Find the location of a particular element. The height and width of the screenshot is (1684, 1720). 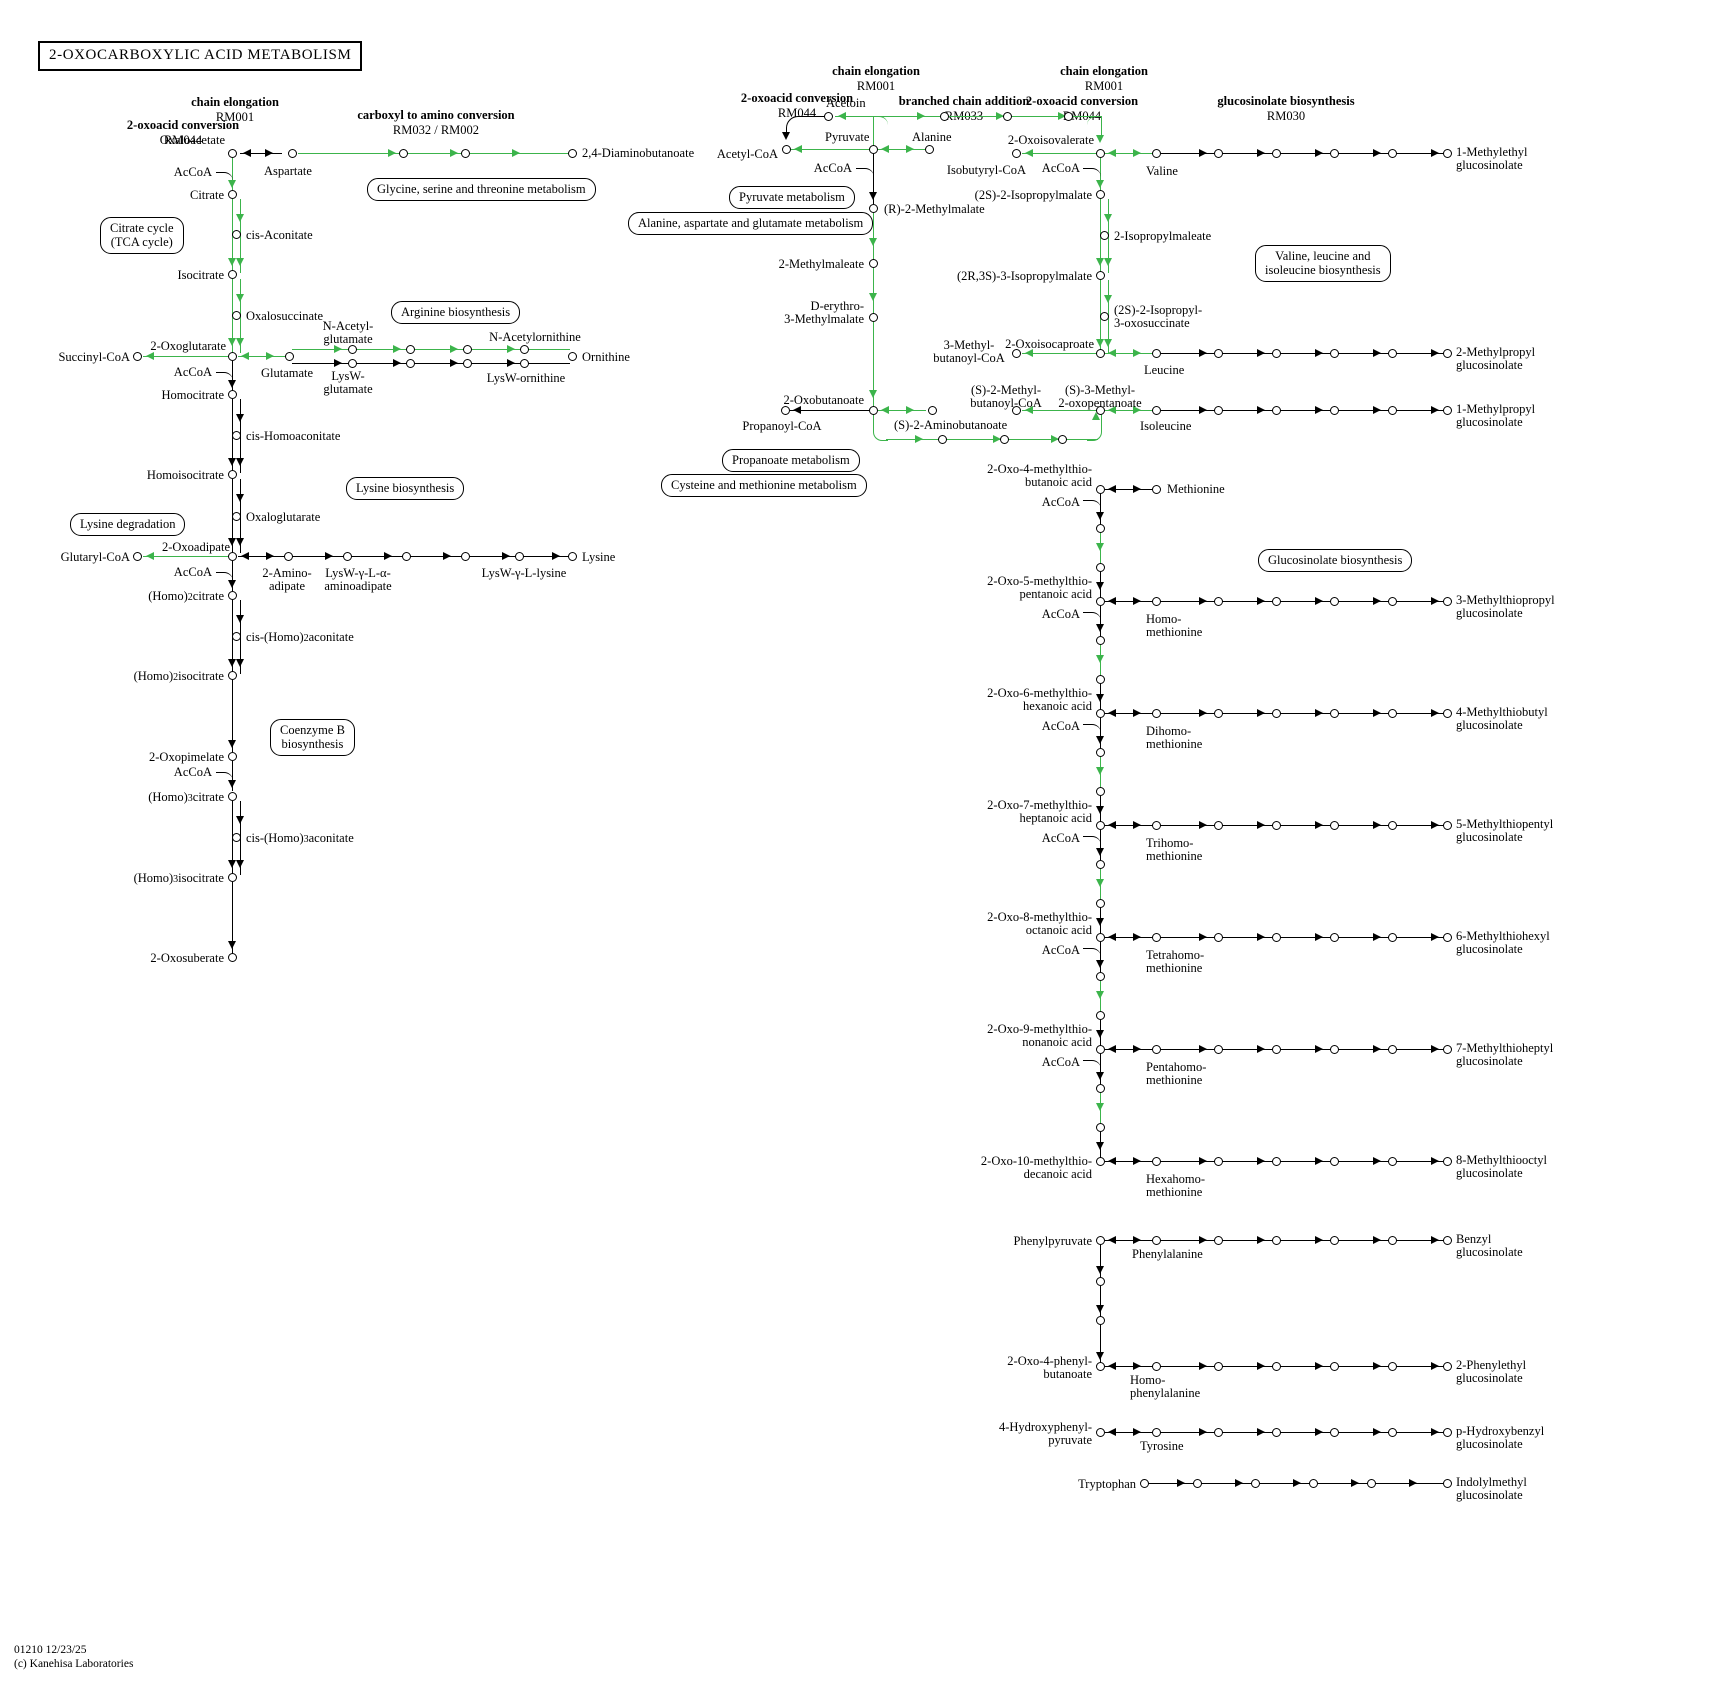

compound-node-2-oxoadipate is located at coordinates (232, 556).